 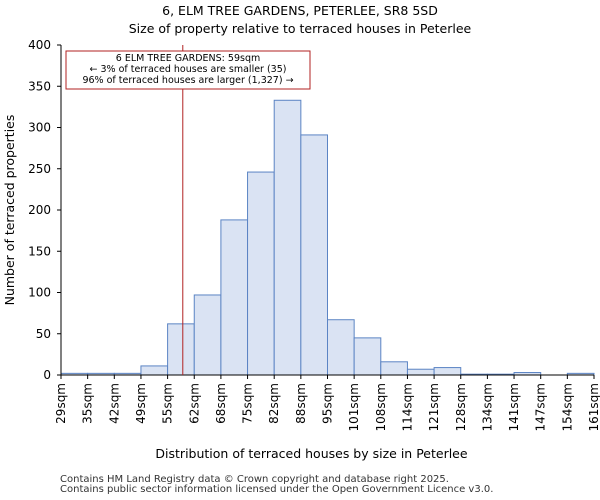 What do you see at coordinates (514, 407) in the screenshot?
I see `x-tick-label: 141sqm` at bounding box center [514, 407].